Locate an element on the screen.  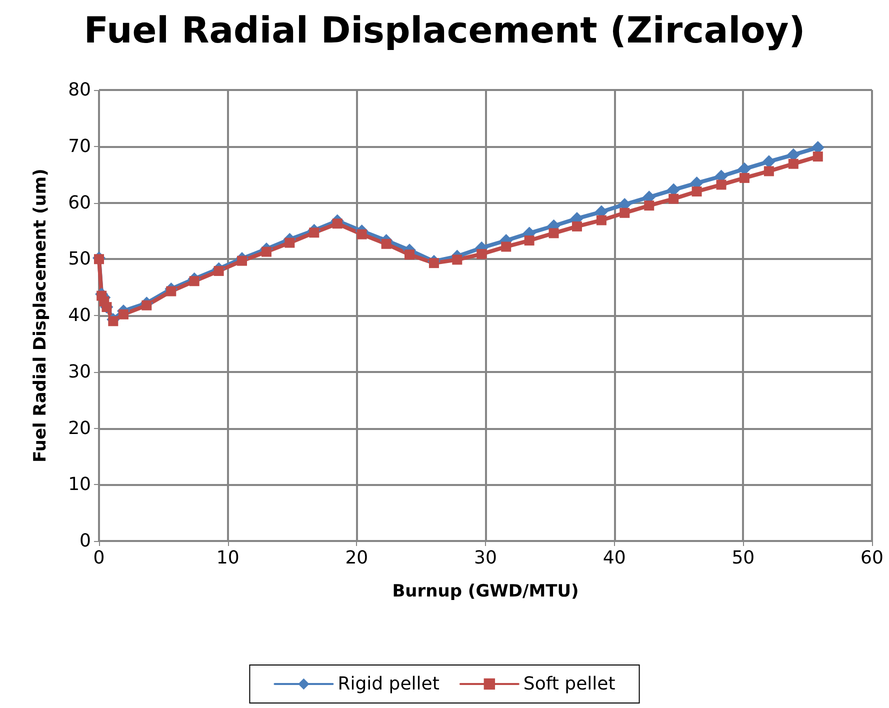
y-tick-label: 60 is located at coordinates (79, 203).